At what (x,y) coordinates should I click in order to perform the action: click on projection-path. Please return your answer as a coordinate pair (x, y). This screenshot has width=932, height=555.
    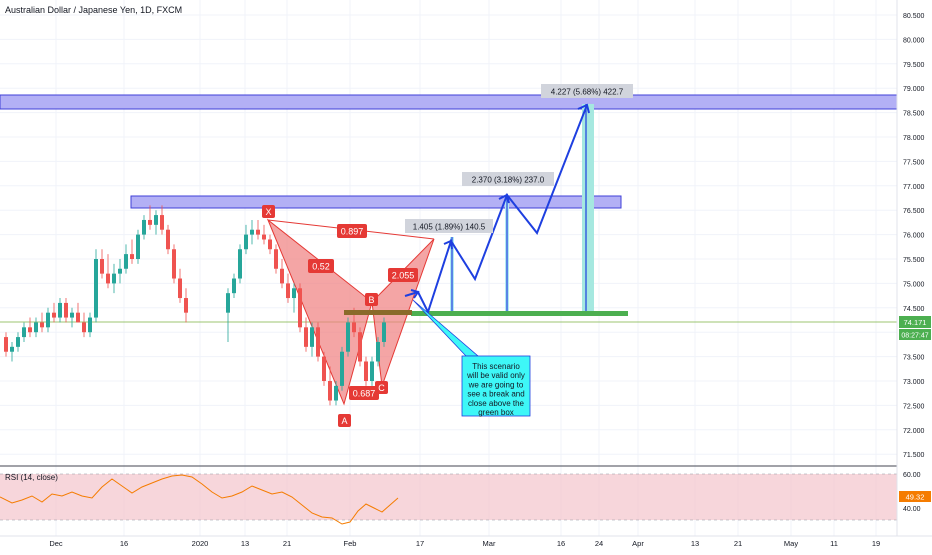
    Looking at the image, I should click on (497, 209).